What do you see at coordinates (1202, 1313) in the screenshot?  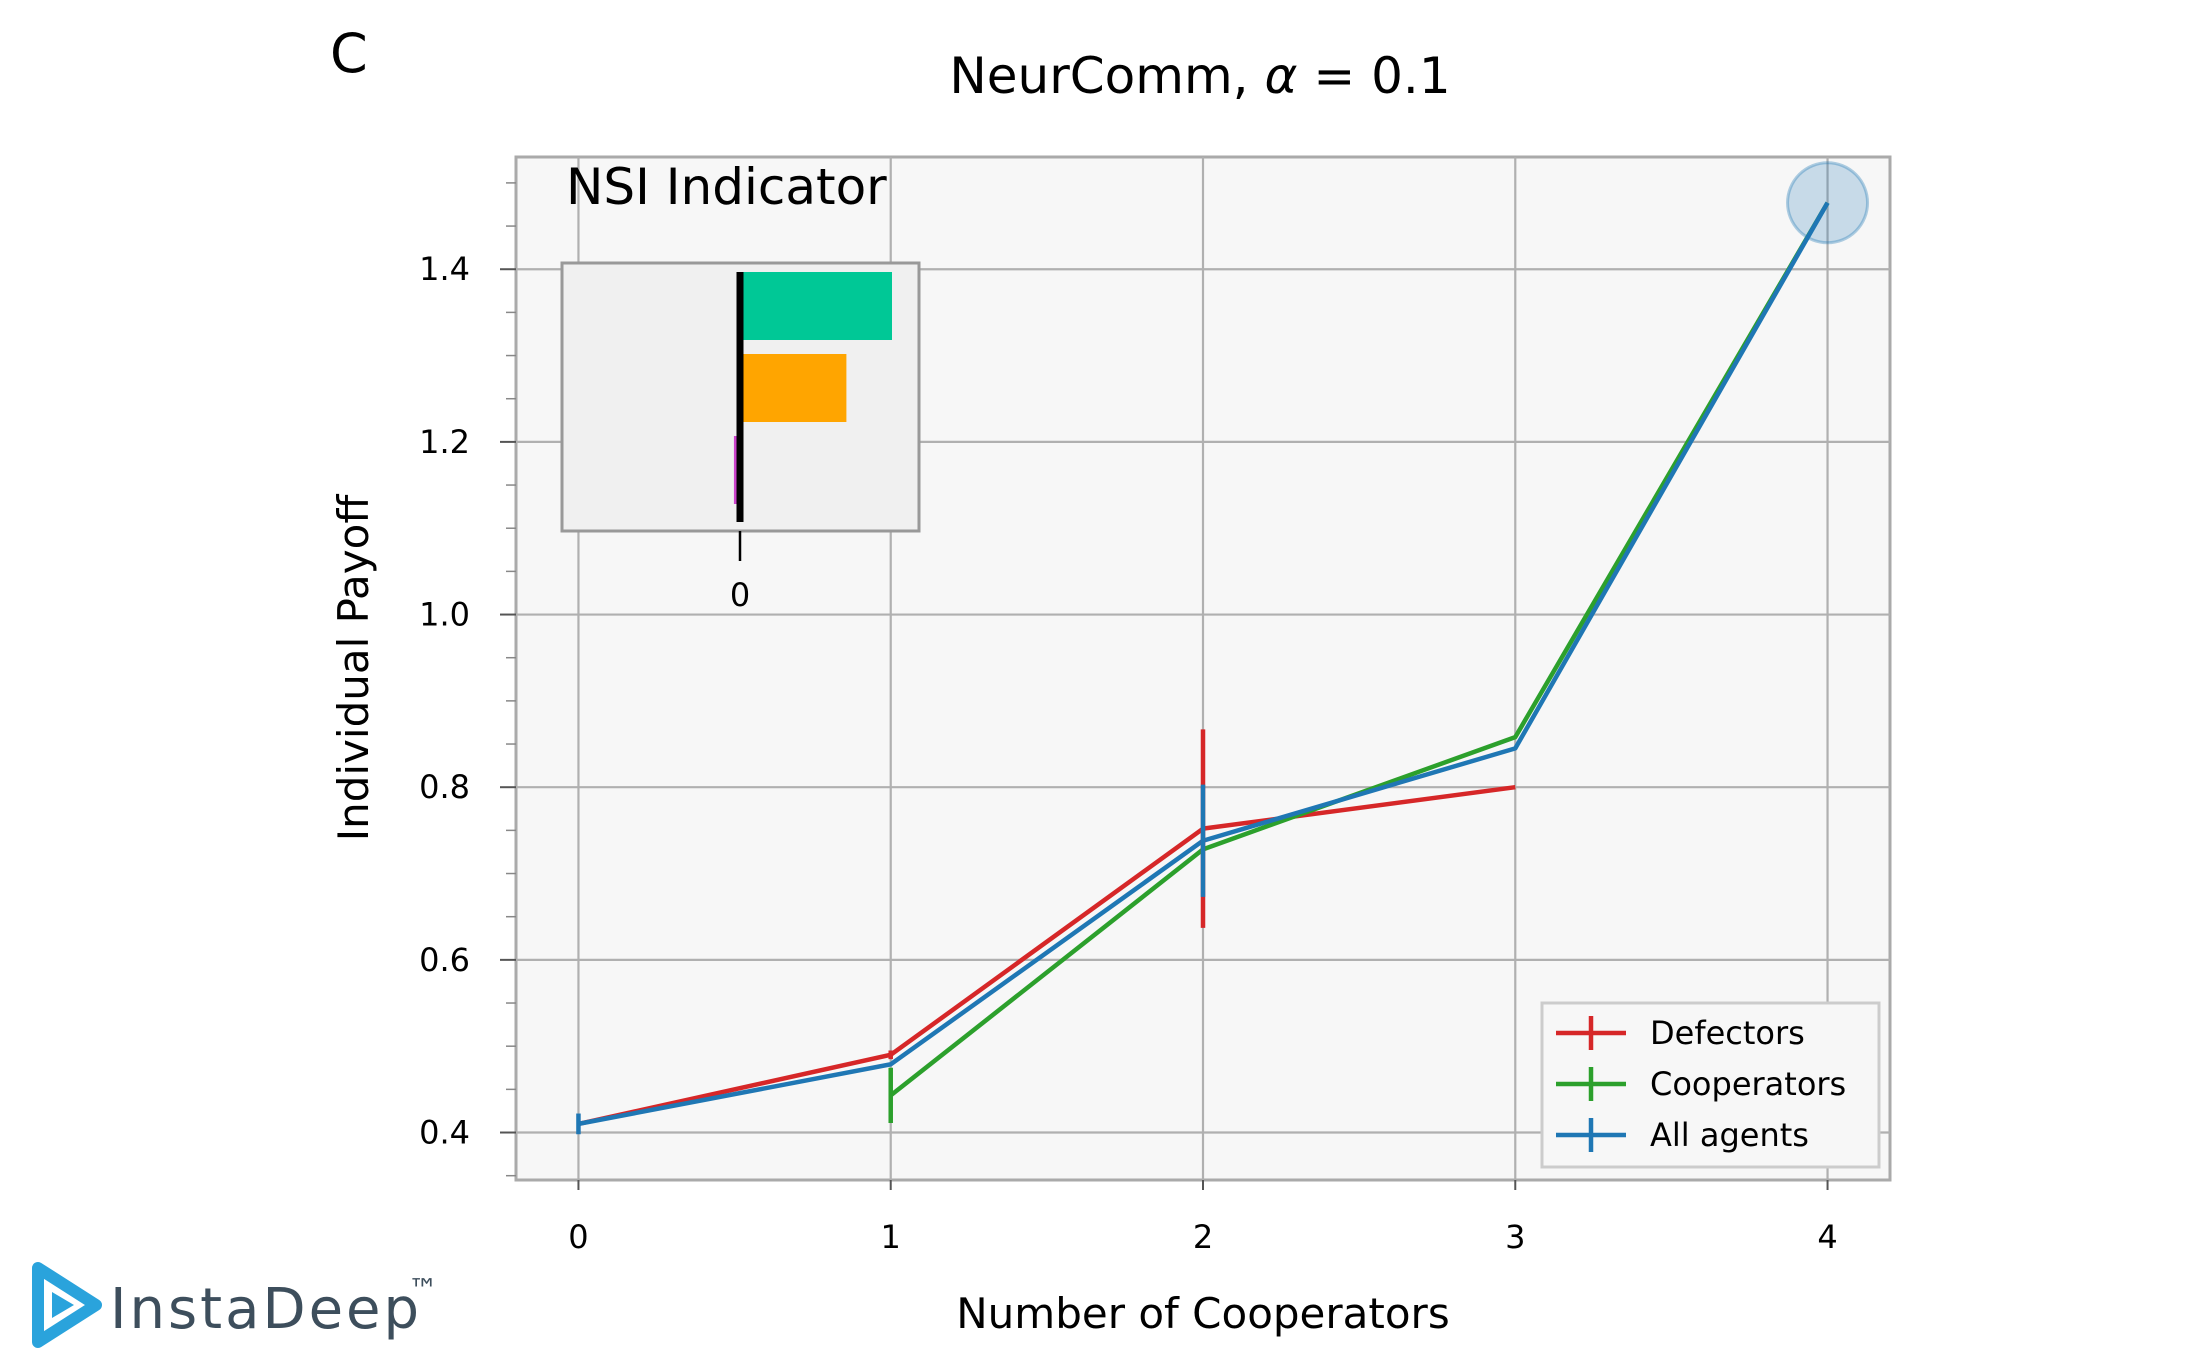 I see `x-axis-label: Number of Cooperators` at bounding box center [1202, 1313].